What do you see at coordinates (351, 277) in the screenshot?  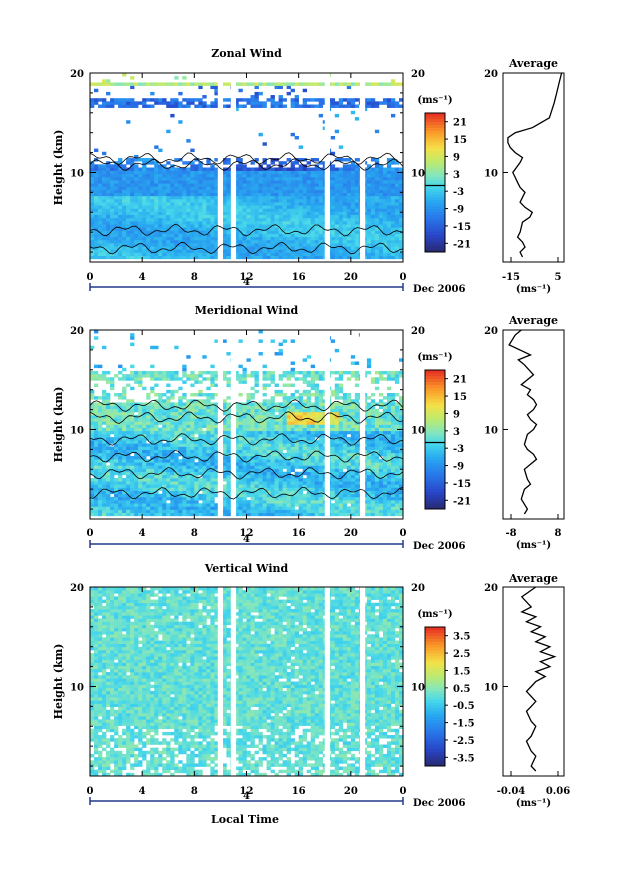 I see `x-tick-label: 20` at bounding box center [351, 277].